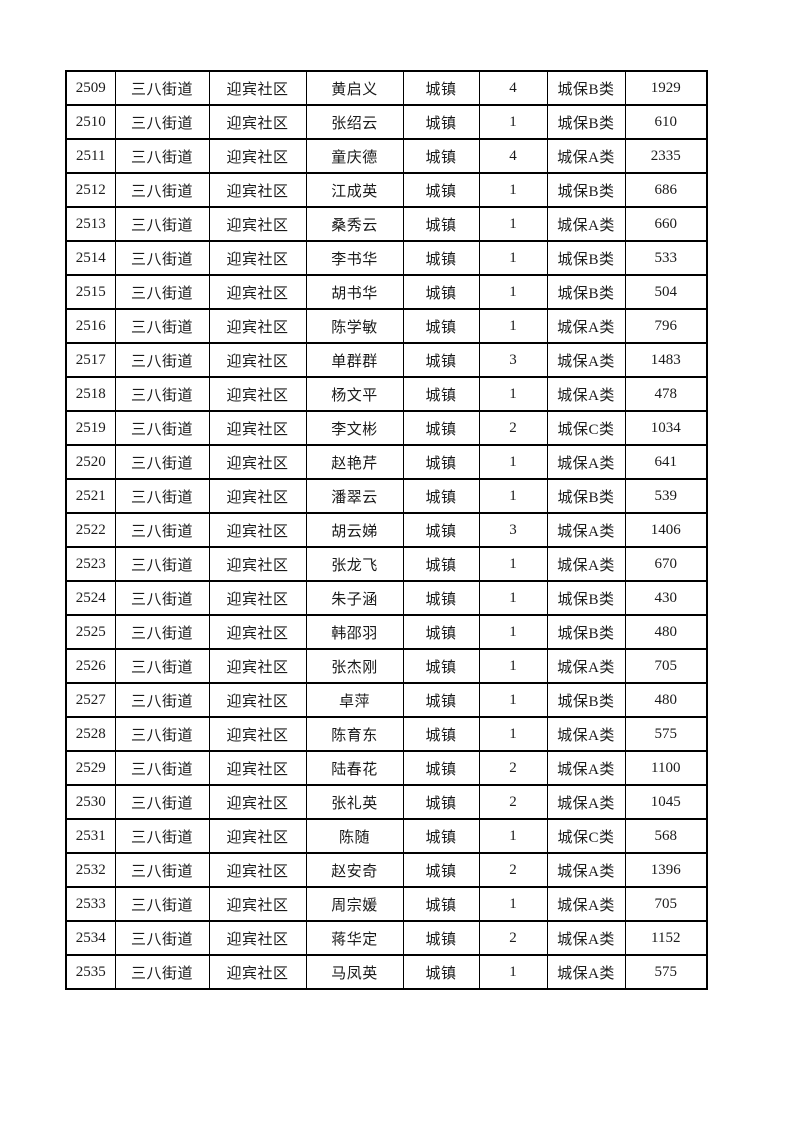 The width and height of the screenshot is (793, 1122). What do you see at coordinates (90, 224) in the screenshot?
I see `cell-serial-number: 2513` at bounding box center [90, 224].